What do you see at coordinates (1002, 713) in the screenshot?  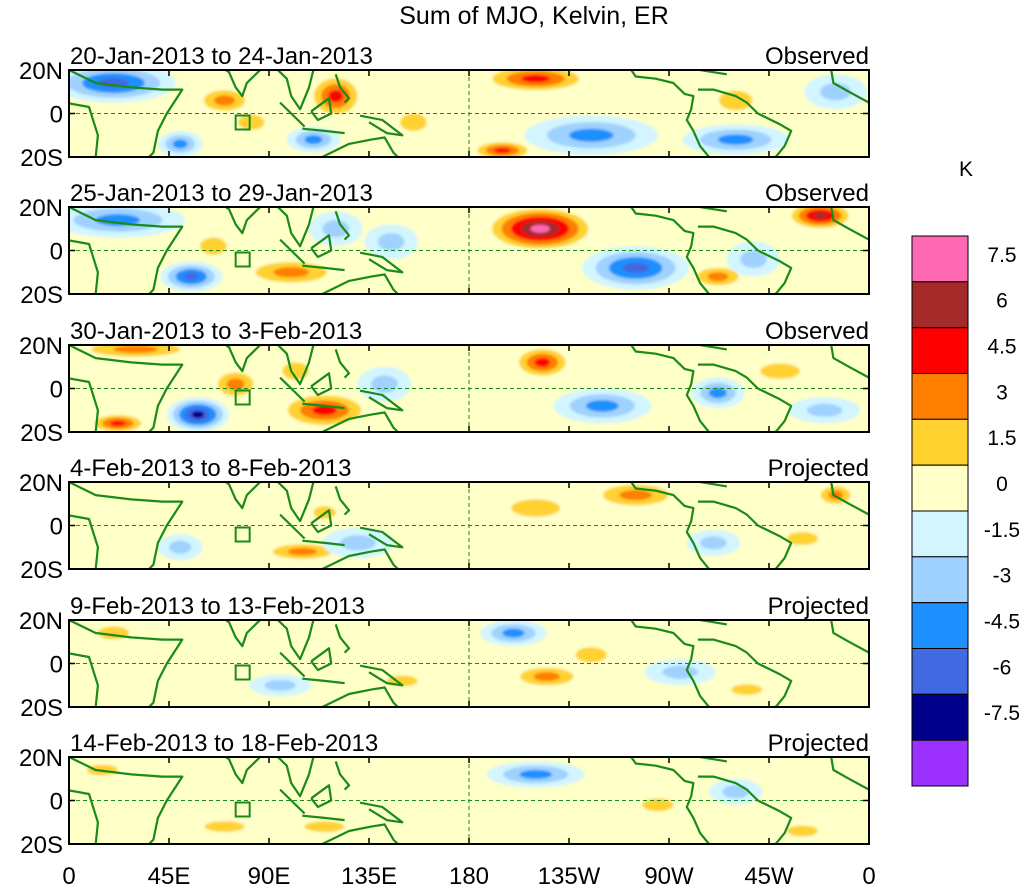 I see `colorbar-tick-label: -7.5` at bounding box center [1002, 713].